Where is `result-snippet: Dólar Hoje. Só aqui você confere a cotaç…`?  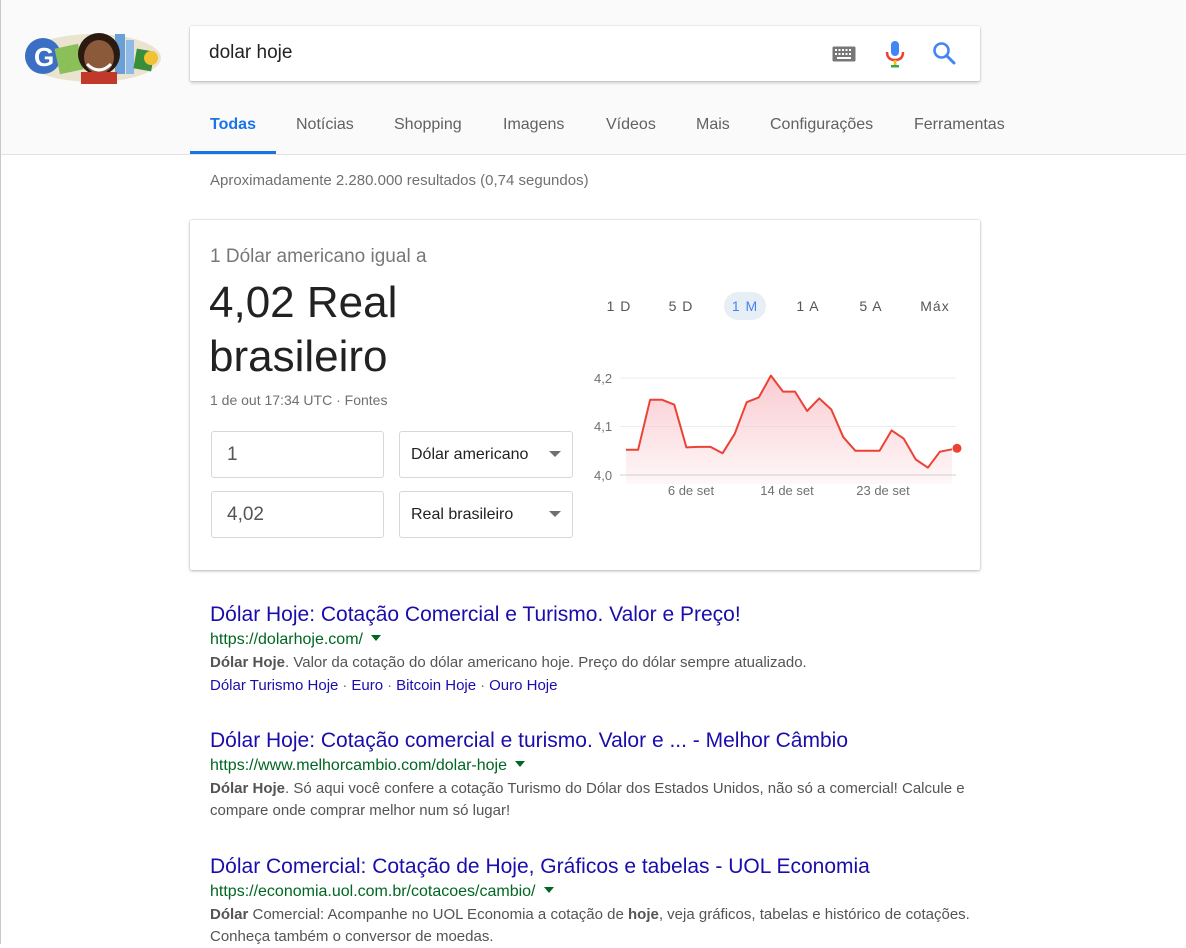
result-snippet: Dólar Hoje. Só aqui você confere a cotaç… is located at coordinates (590, 800).